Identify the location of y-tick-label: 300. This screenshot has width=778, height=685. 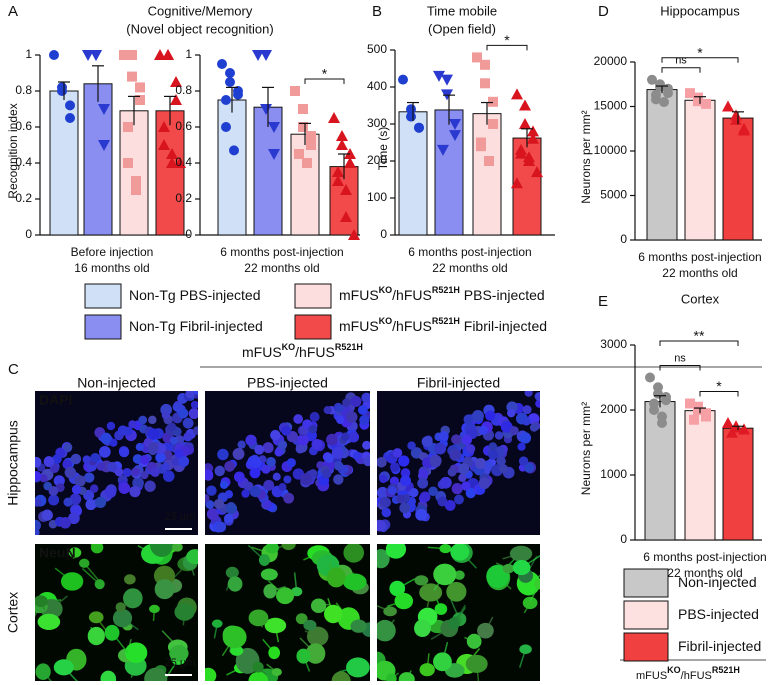
(377, 123).